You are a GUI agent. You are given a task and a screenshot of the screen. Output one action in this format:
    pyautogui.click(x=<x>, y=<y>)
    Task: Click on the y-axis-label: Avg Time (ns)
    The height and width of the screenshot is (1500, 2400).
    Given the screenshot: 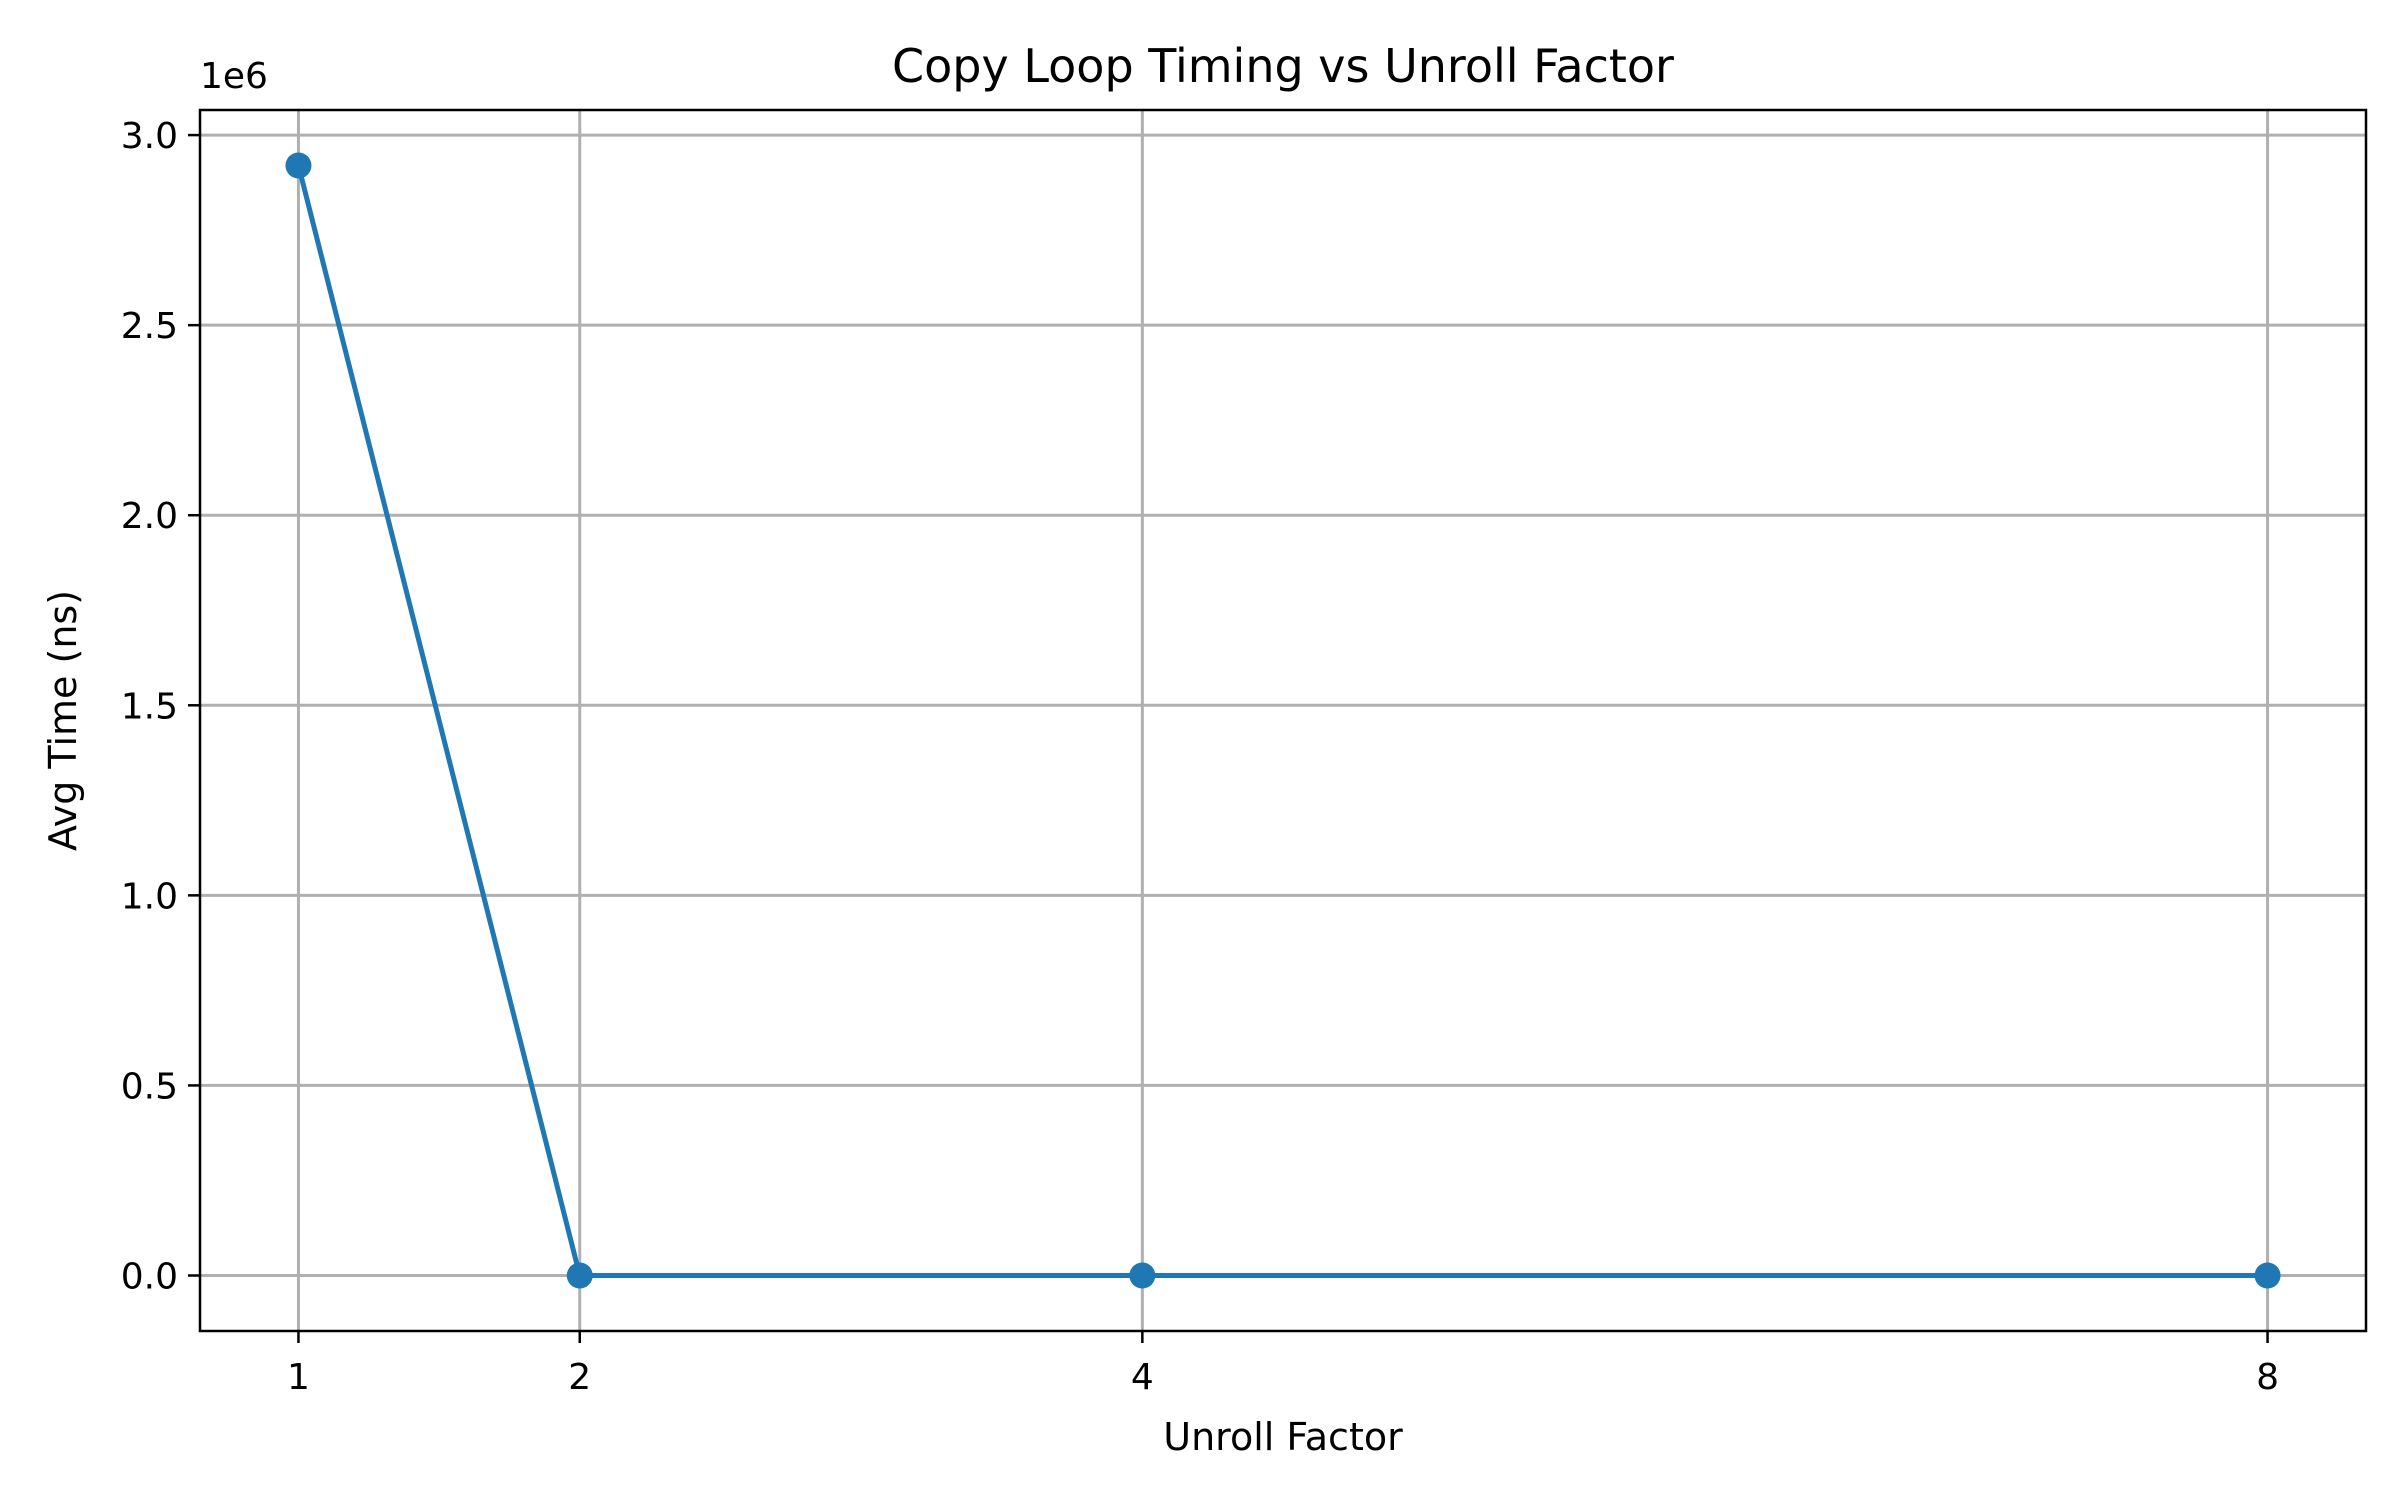 What is the action you would take?
    pyautogui.click(x=63, y=720)
    